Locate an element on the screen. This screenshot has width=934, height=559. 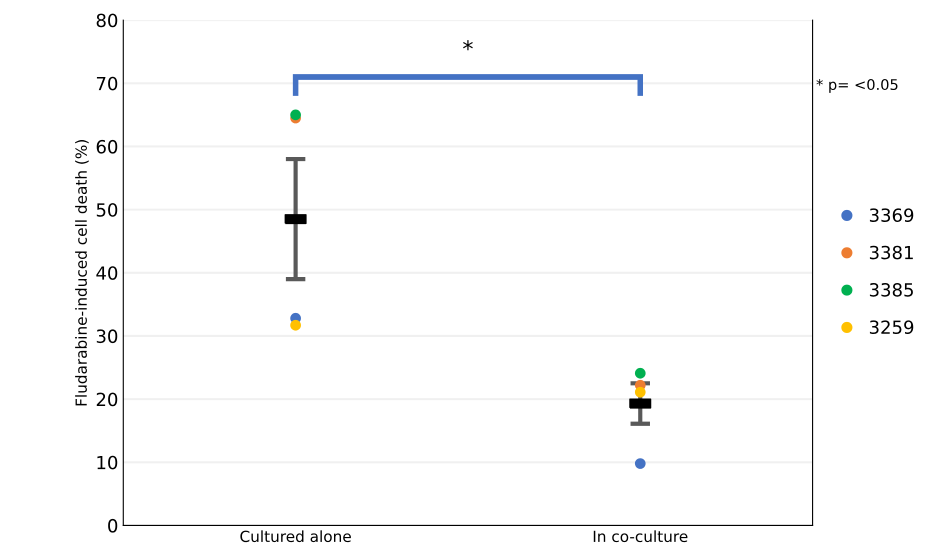
text: * p= <0.05 is located at coordinates (857, 86).